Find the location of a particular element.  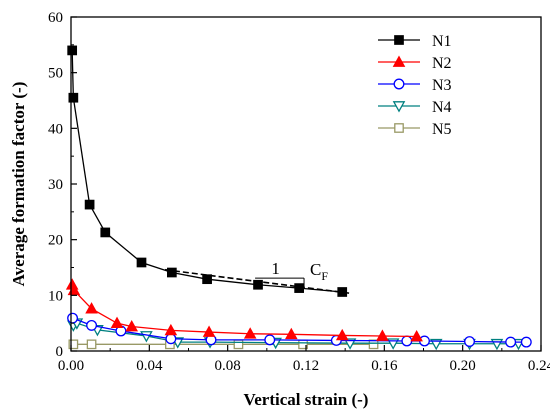

legend-marker-n2 is located at coordinates (399, 61).